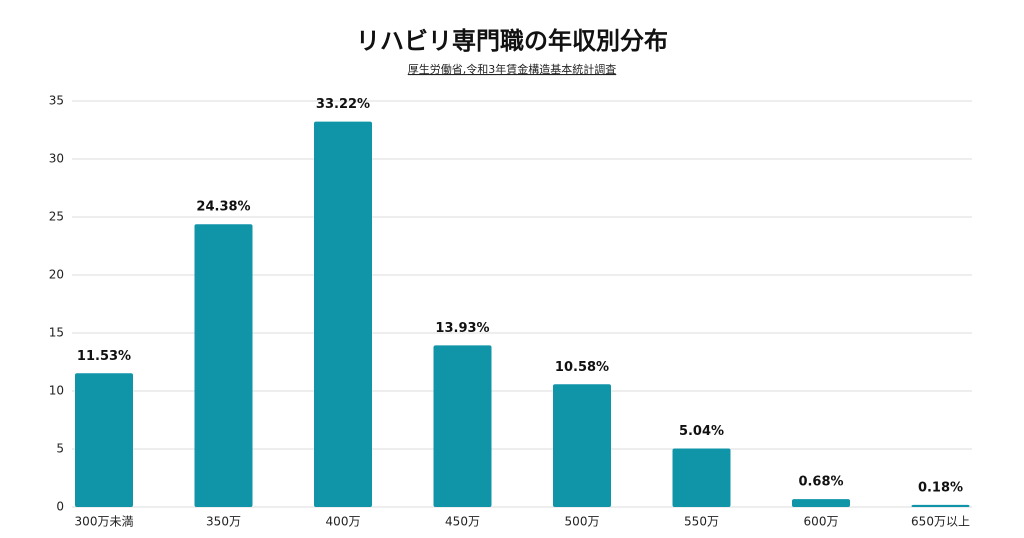 Image resolution: width=1024 pixels, height=538 pixels. Describe the element at coordinates (512, 41) in the screenshot. I see `chart-title: リハビリ専門職の年収別分布` at that location.